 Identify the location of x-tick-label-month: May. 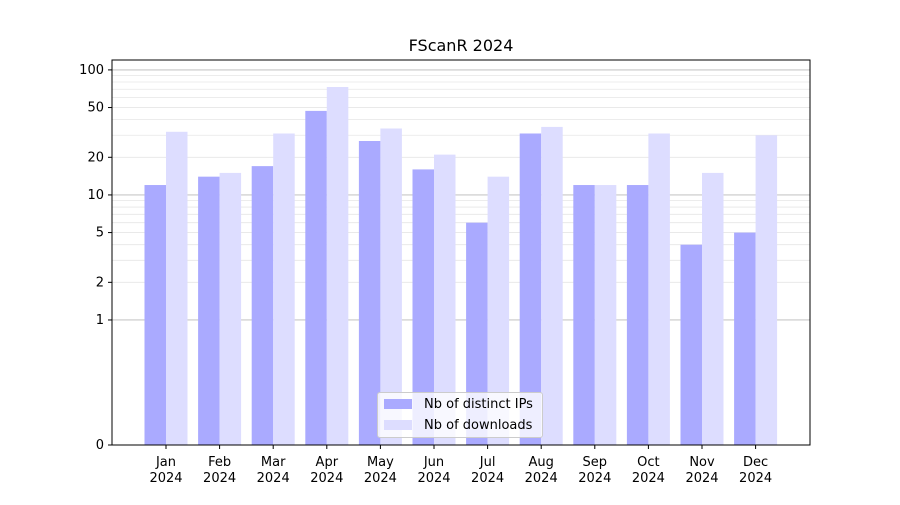
(380, 462).